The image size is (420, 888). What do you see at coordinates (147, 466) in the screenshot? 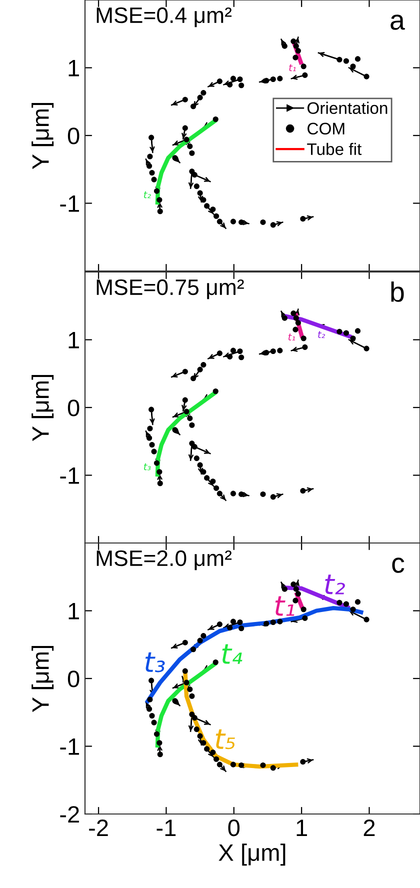
I see `annotation: t₃` at bounding box center [147, 466].